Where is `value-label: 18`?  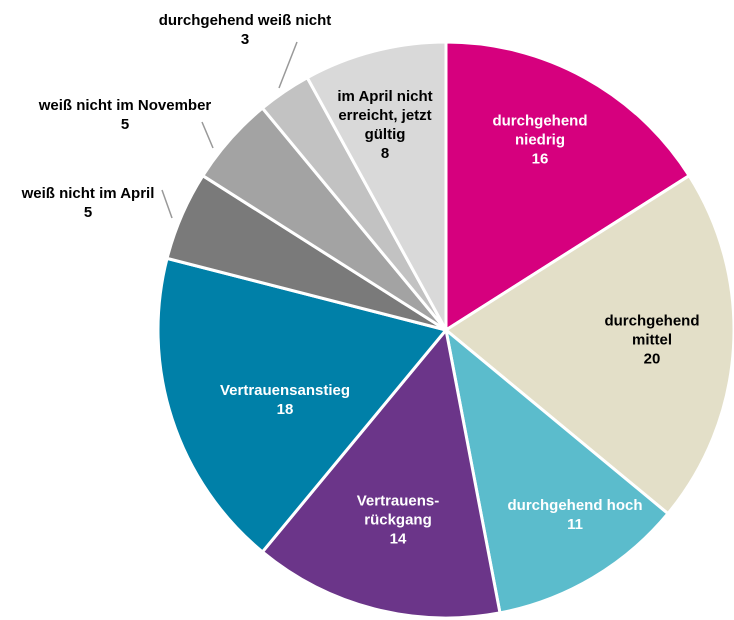
value-label: 18 is located at coordinates (285, 409).